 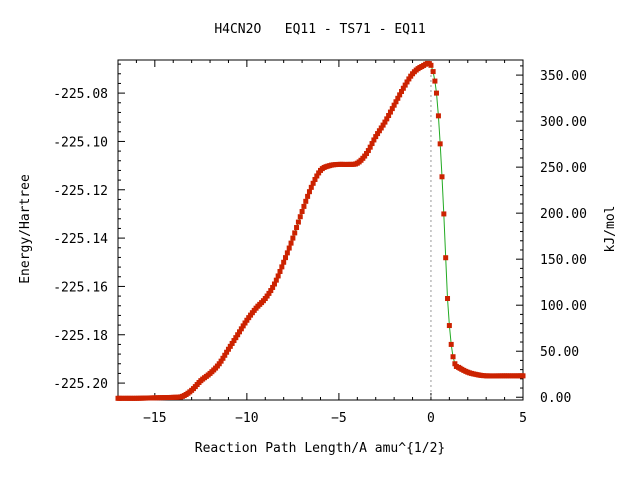 I want to click on y-tick-label: -225.18, so click(x=80, y=336).